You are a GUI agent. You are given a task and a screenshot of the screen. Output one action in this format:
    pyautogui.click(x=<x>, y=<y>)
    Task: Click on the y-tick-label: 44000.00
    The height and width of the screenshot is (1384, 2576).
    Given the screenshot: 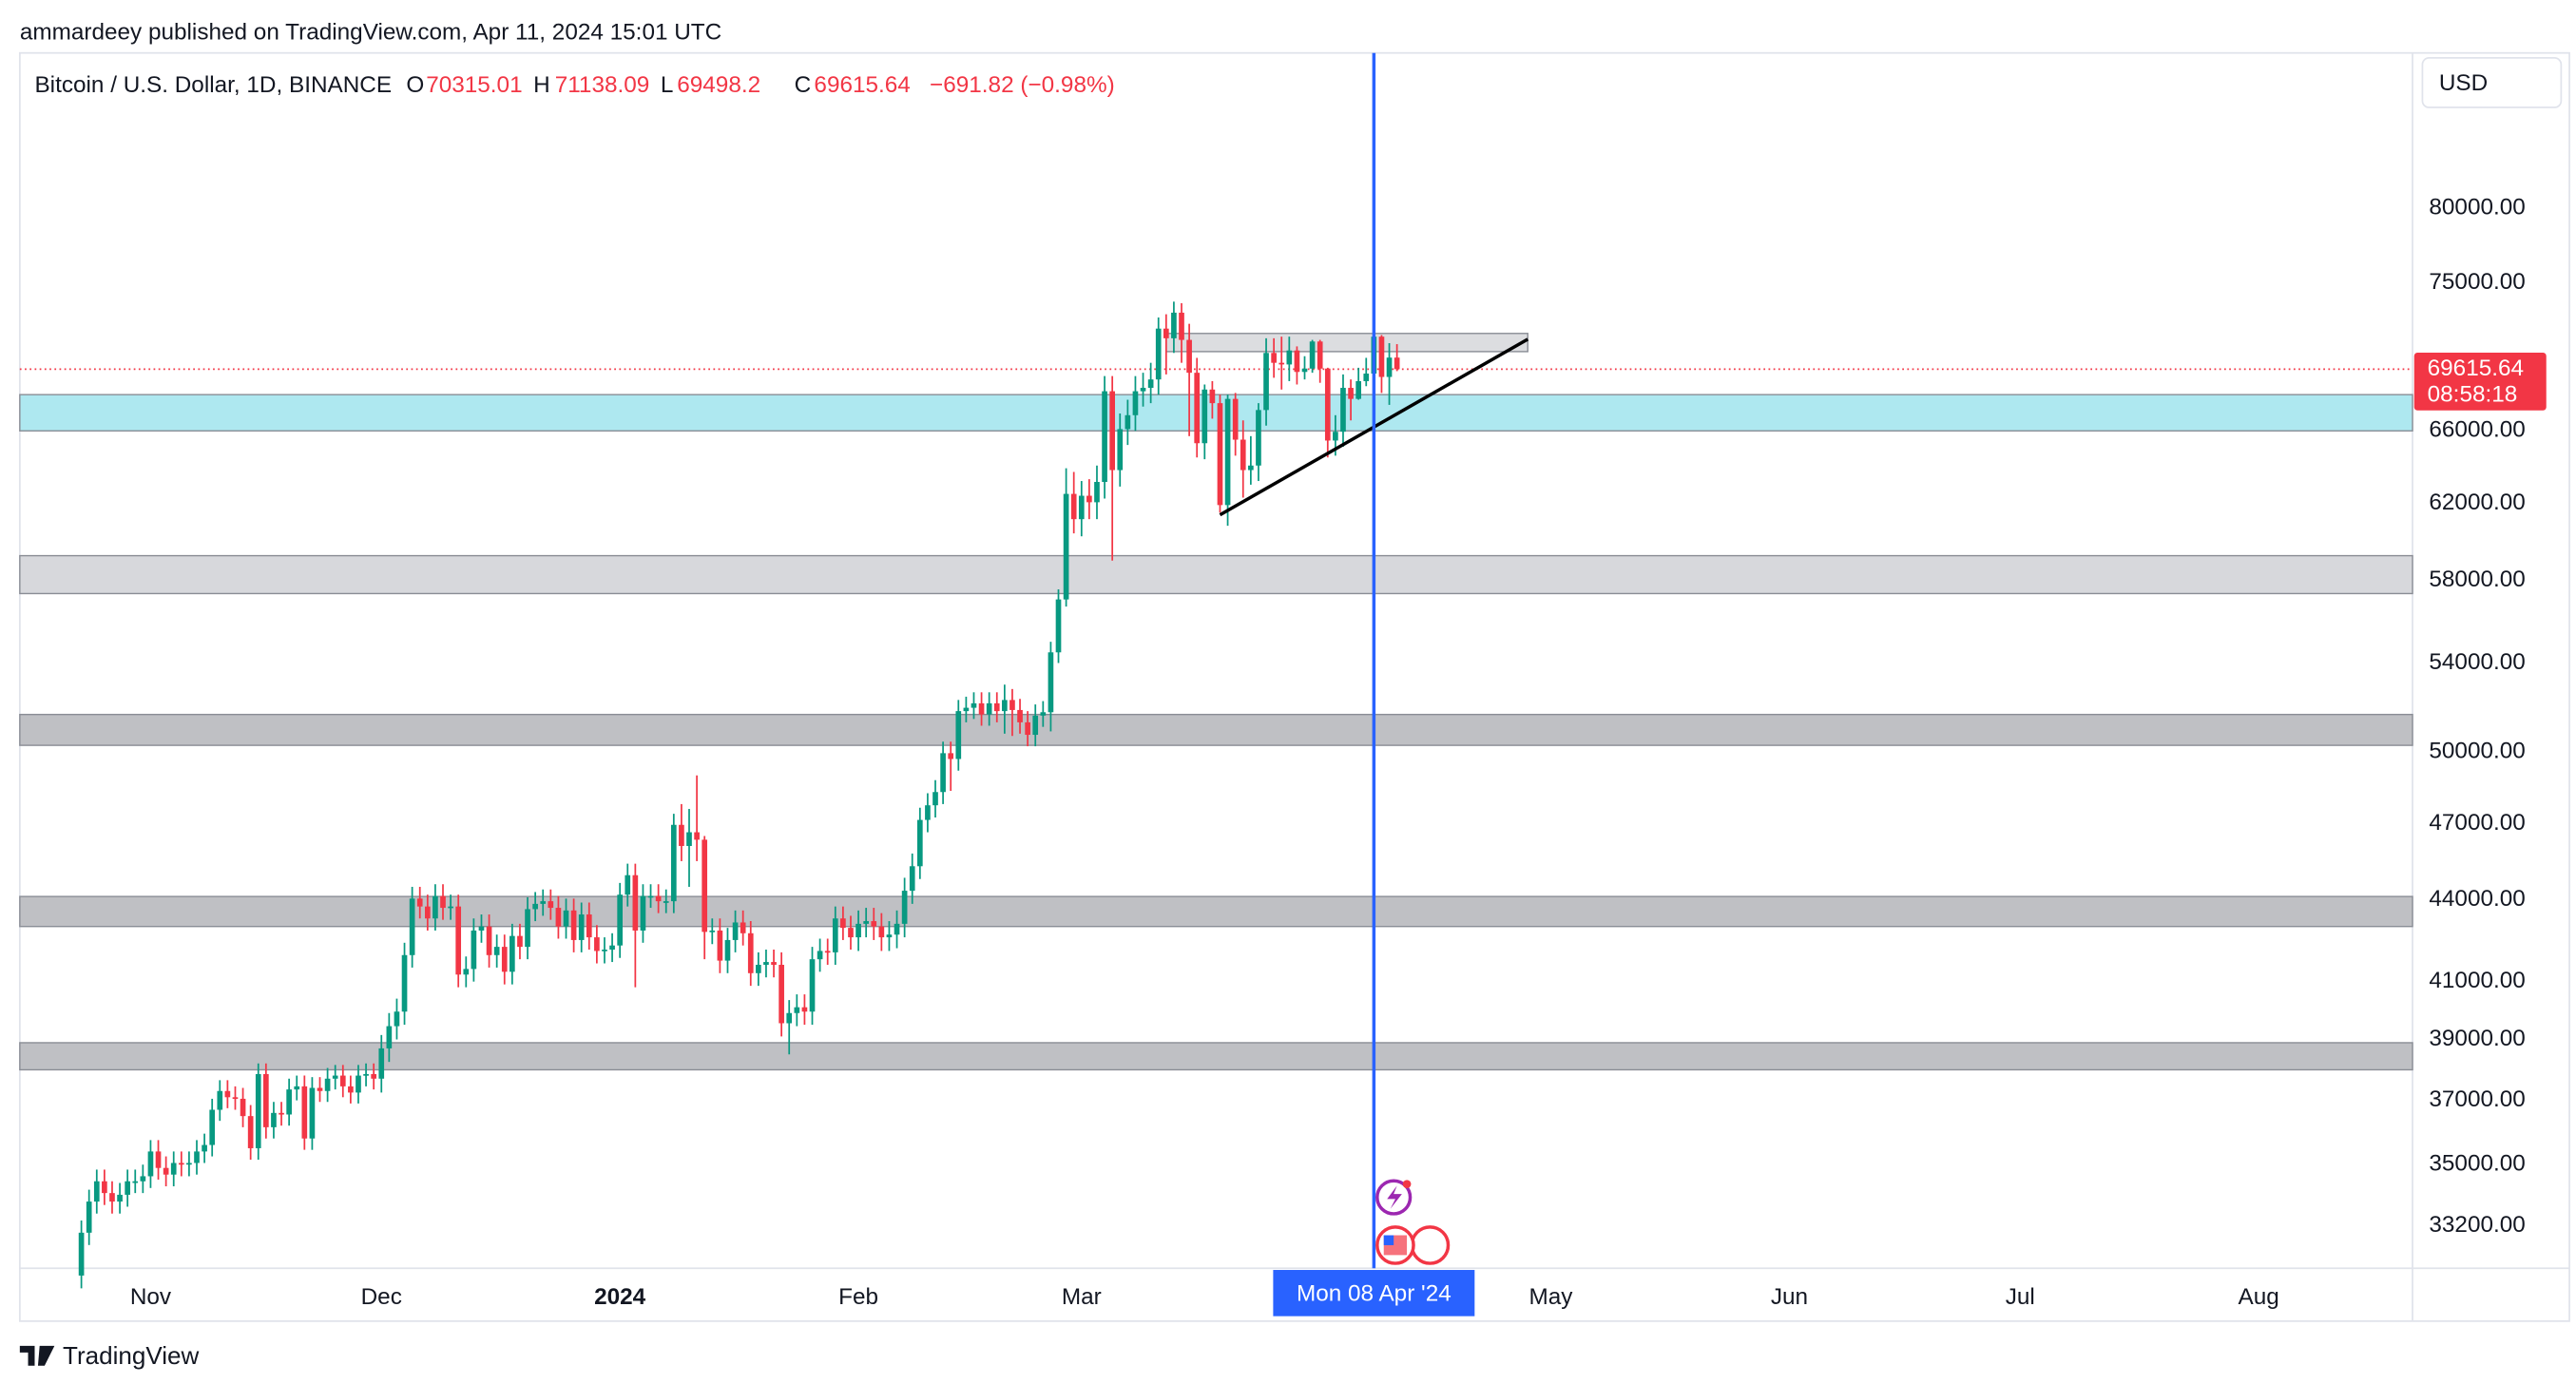 What is the action you would take?
    pyautogui.click(x=2477, y=899)
    